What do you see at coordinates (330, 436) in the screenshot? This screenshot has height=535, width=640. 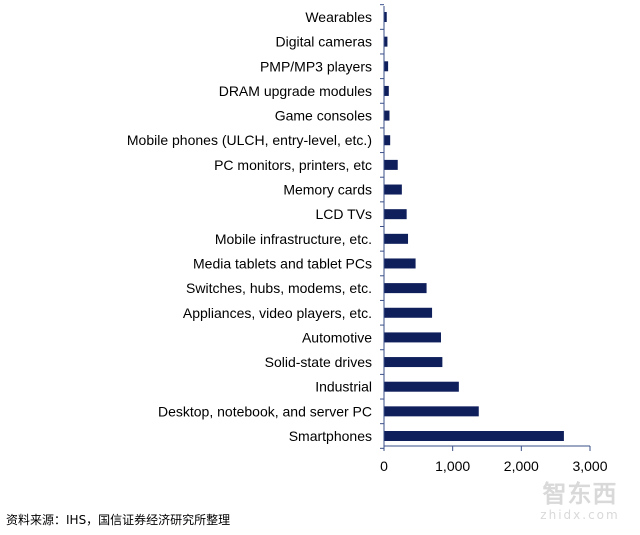 I see `category-label-18: Smartphones` at bounding box center [330, 436].